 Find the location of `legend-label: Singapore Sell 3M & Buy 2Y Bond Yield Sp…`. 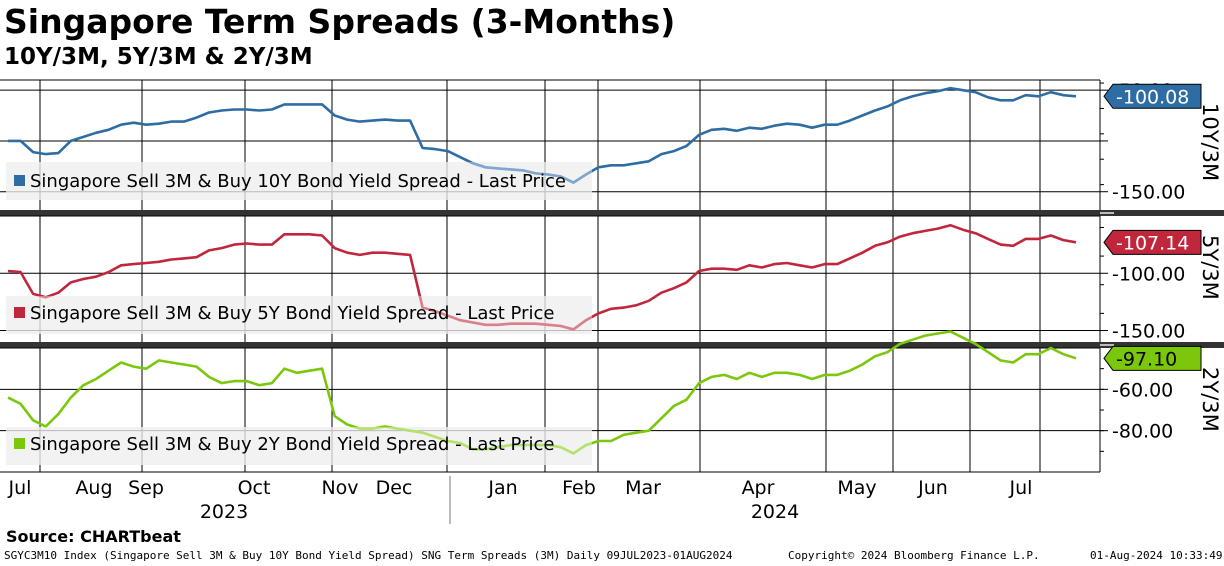

legend-label: Singapore Sell 3M & Buy 2Y Bond Yield Sp… is located at coordinates (292, 444).